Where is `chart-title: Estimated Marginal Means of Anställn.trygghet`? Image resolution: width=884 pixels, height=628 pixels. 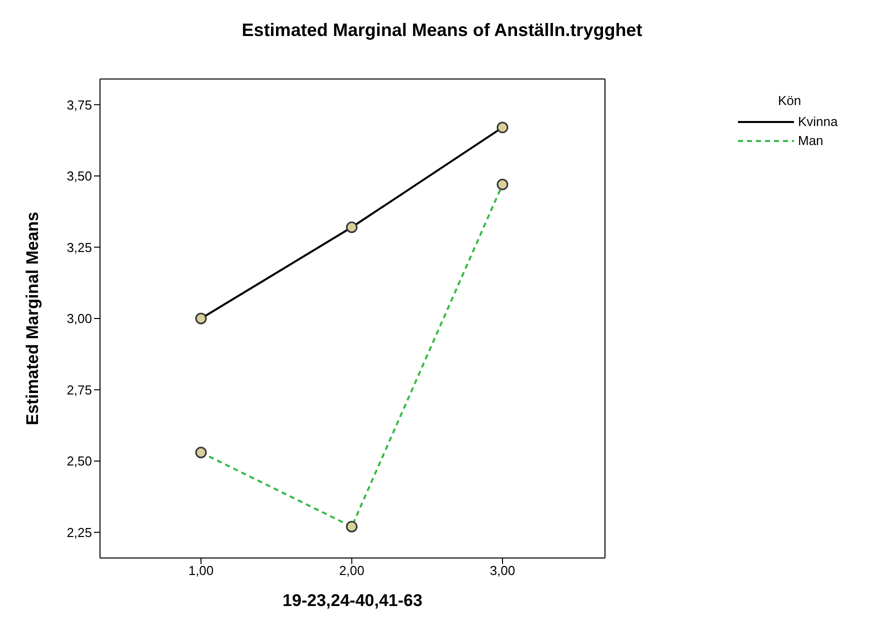
chart-title: Estimated Marginal Means of Anställn.trygghet is located at coordinates (442, 30).